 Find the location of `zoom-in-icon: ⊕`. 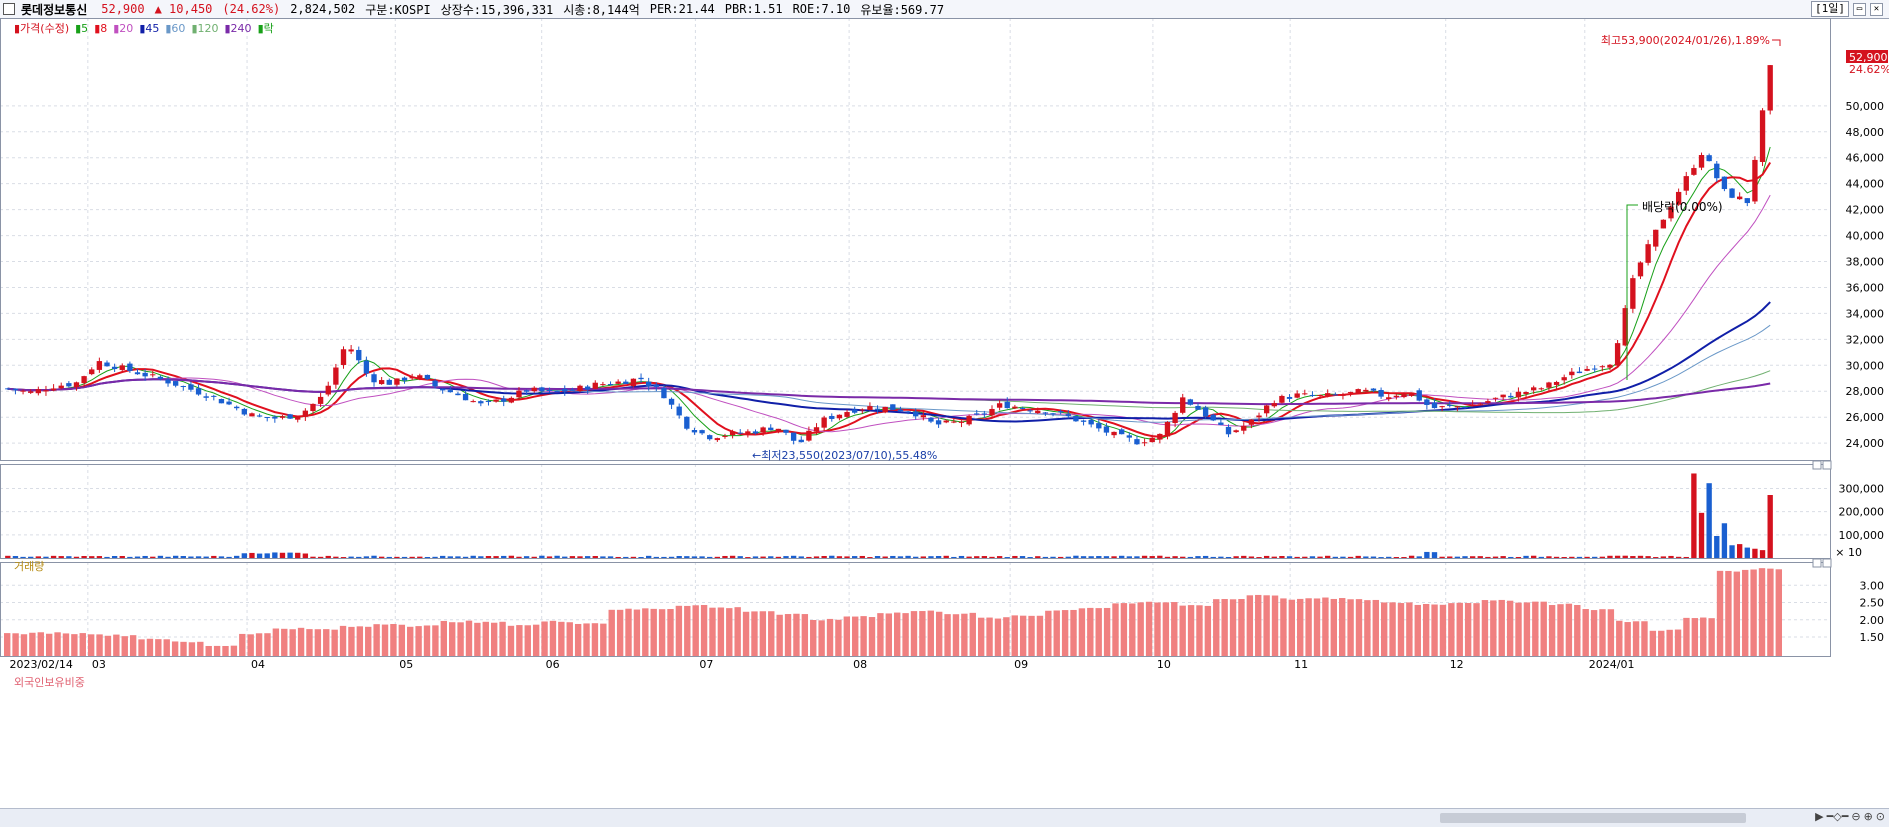

zoom-in-icon: ⊕ is located at coordinates (1868, 816).